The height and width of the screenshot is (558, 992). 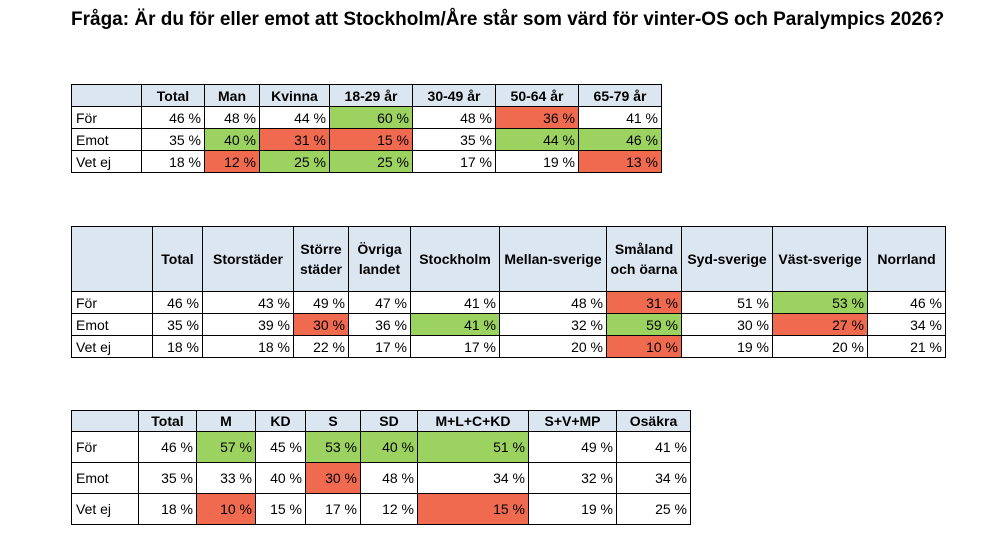 What do you see at coordinates (232, 95) in the screenshot?
I see `column-header: Man` at bounding box center [232, 95].